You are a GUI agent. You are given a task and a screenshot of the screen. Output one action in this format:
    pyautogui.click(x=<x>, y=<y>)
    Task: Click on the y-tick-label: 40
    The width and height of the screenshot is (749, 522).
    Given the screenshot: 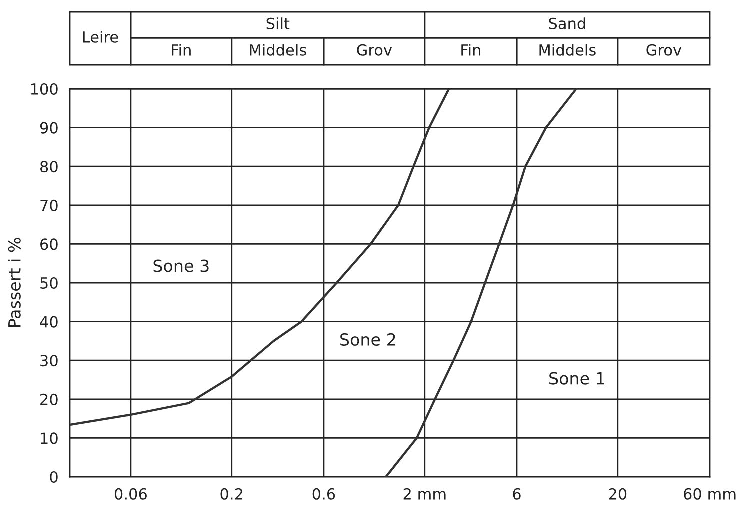 What is the action you would take?
    pyautogui.click(x=49, y=322)
    